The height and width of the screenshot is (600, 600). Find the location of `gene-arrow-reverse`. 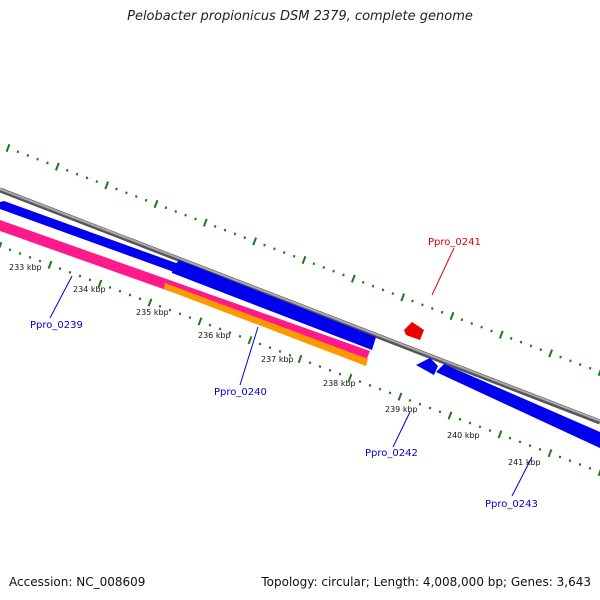

gene-arrow-reverse is located at coordinates (414, 331).